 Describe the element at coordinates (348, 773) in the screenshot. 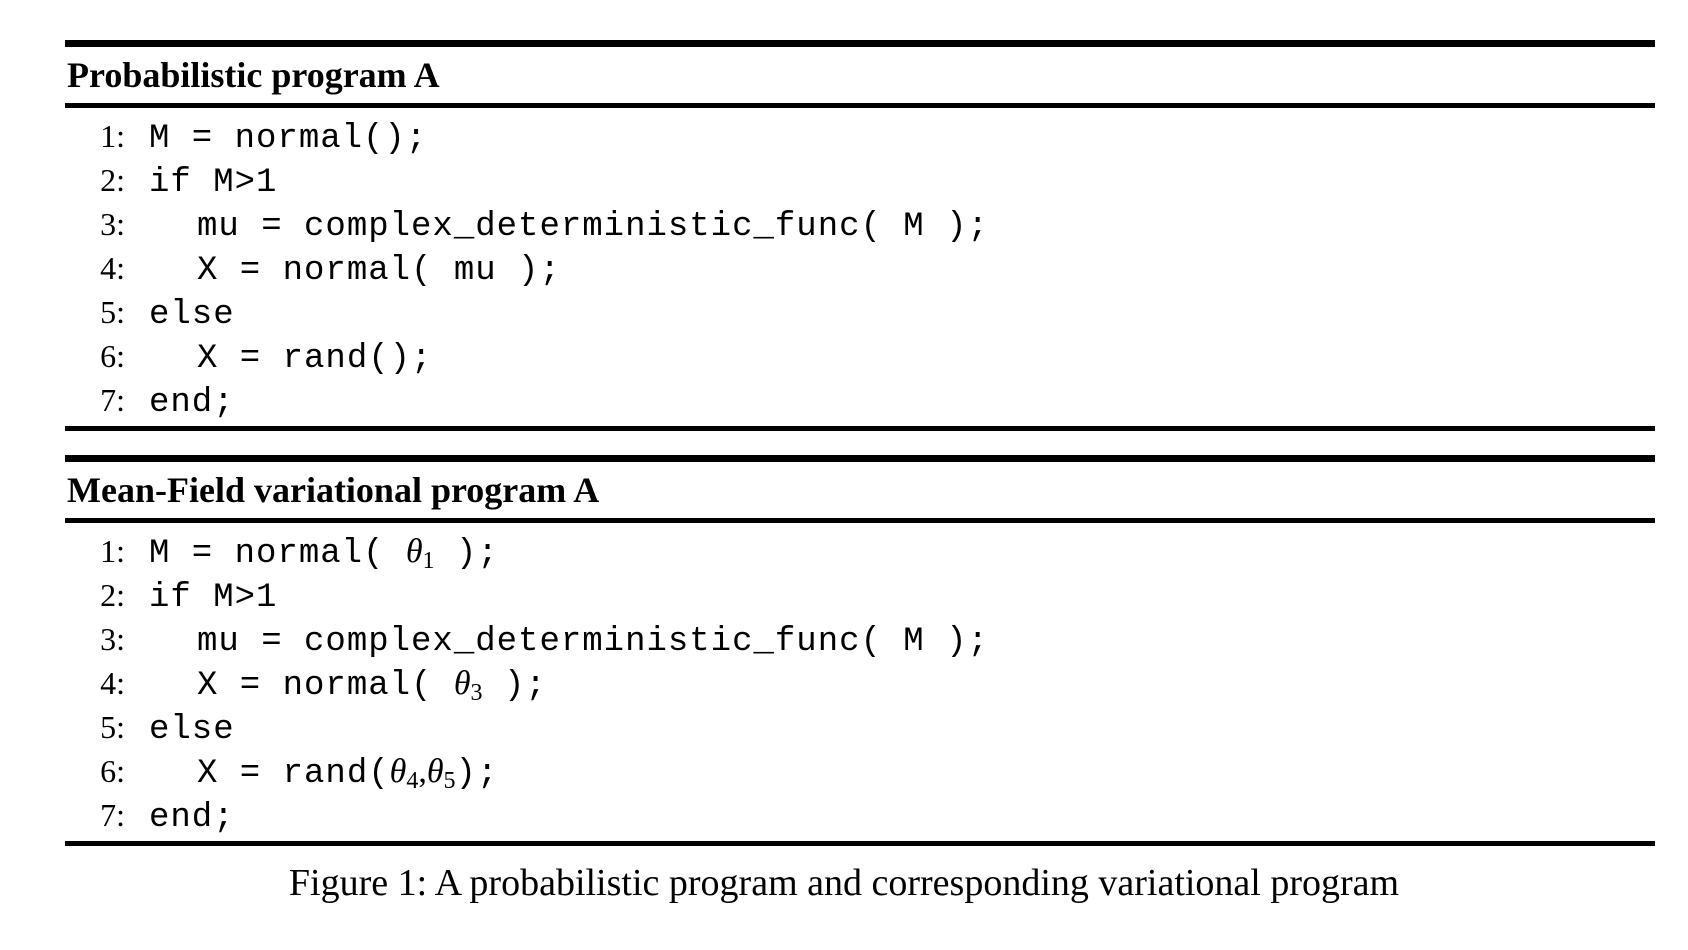

I see `code-text: X = rand(θ4,θ5);` at that location.